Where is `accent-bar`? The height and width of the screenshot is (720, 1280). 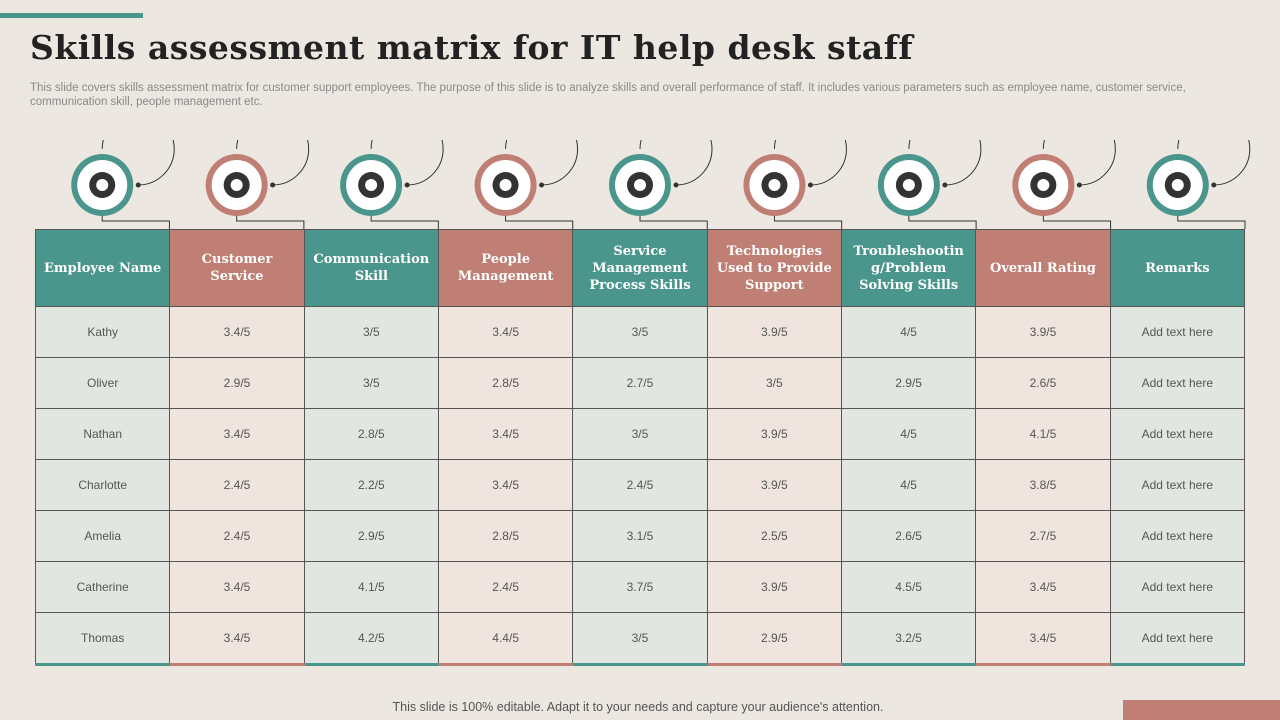
accent-bar is located at coordinates (71, 15).